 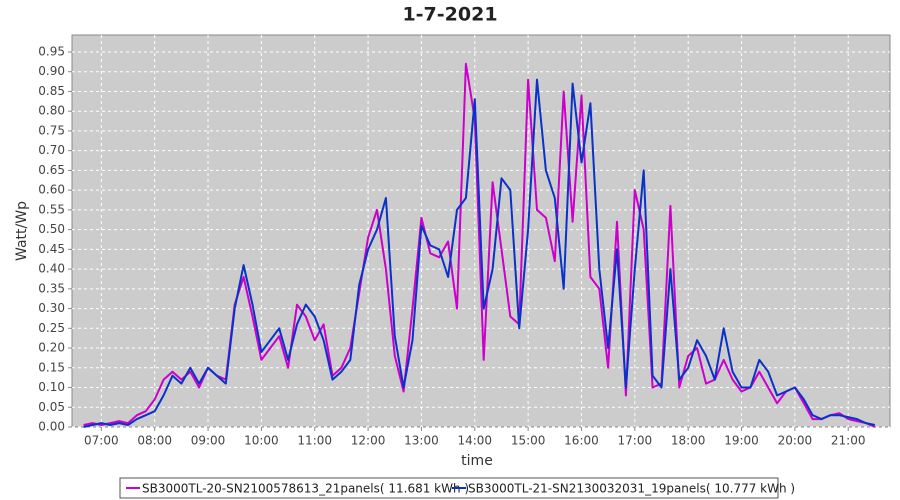 What do you see at coordinates (51, 367) in the screenshot?
I see `y-tick-label: 0.15` at bounding box center [51, 367].